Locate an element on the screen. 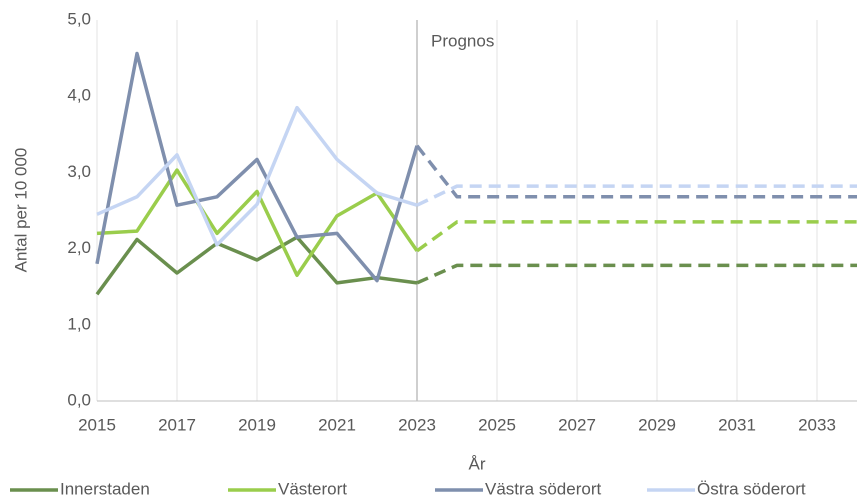 This screenshot has height=501, width=860. legend-label: Västerort is located at coordinates (312, 488).